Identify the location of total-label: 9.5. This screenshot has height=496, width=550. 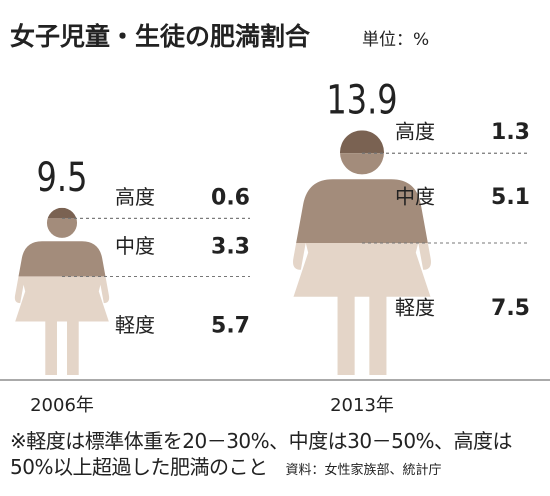
(62, 176).